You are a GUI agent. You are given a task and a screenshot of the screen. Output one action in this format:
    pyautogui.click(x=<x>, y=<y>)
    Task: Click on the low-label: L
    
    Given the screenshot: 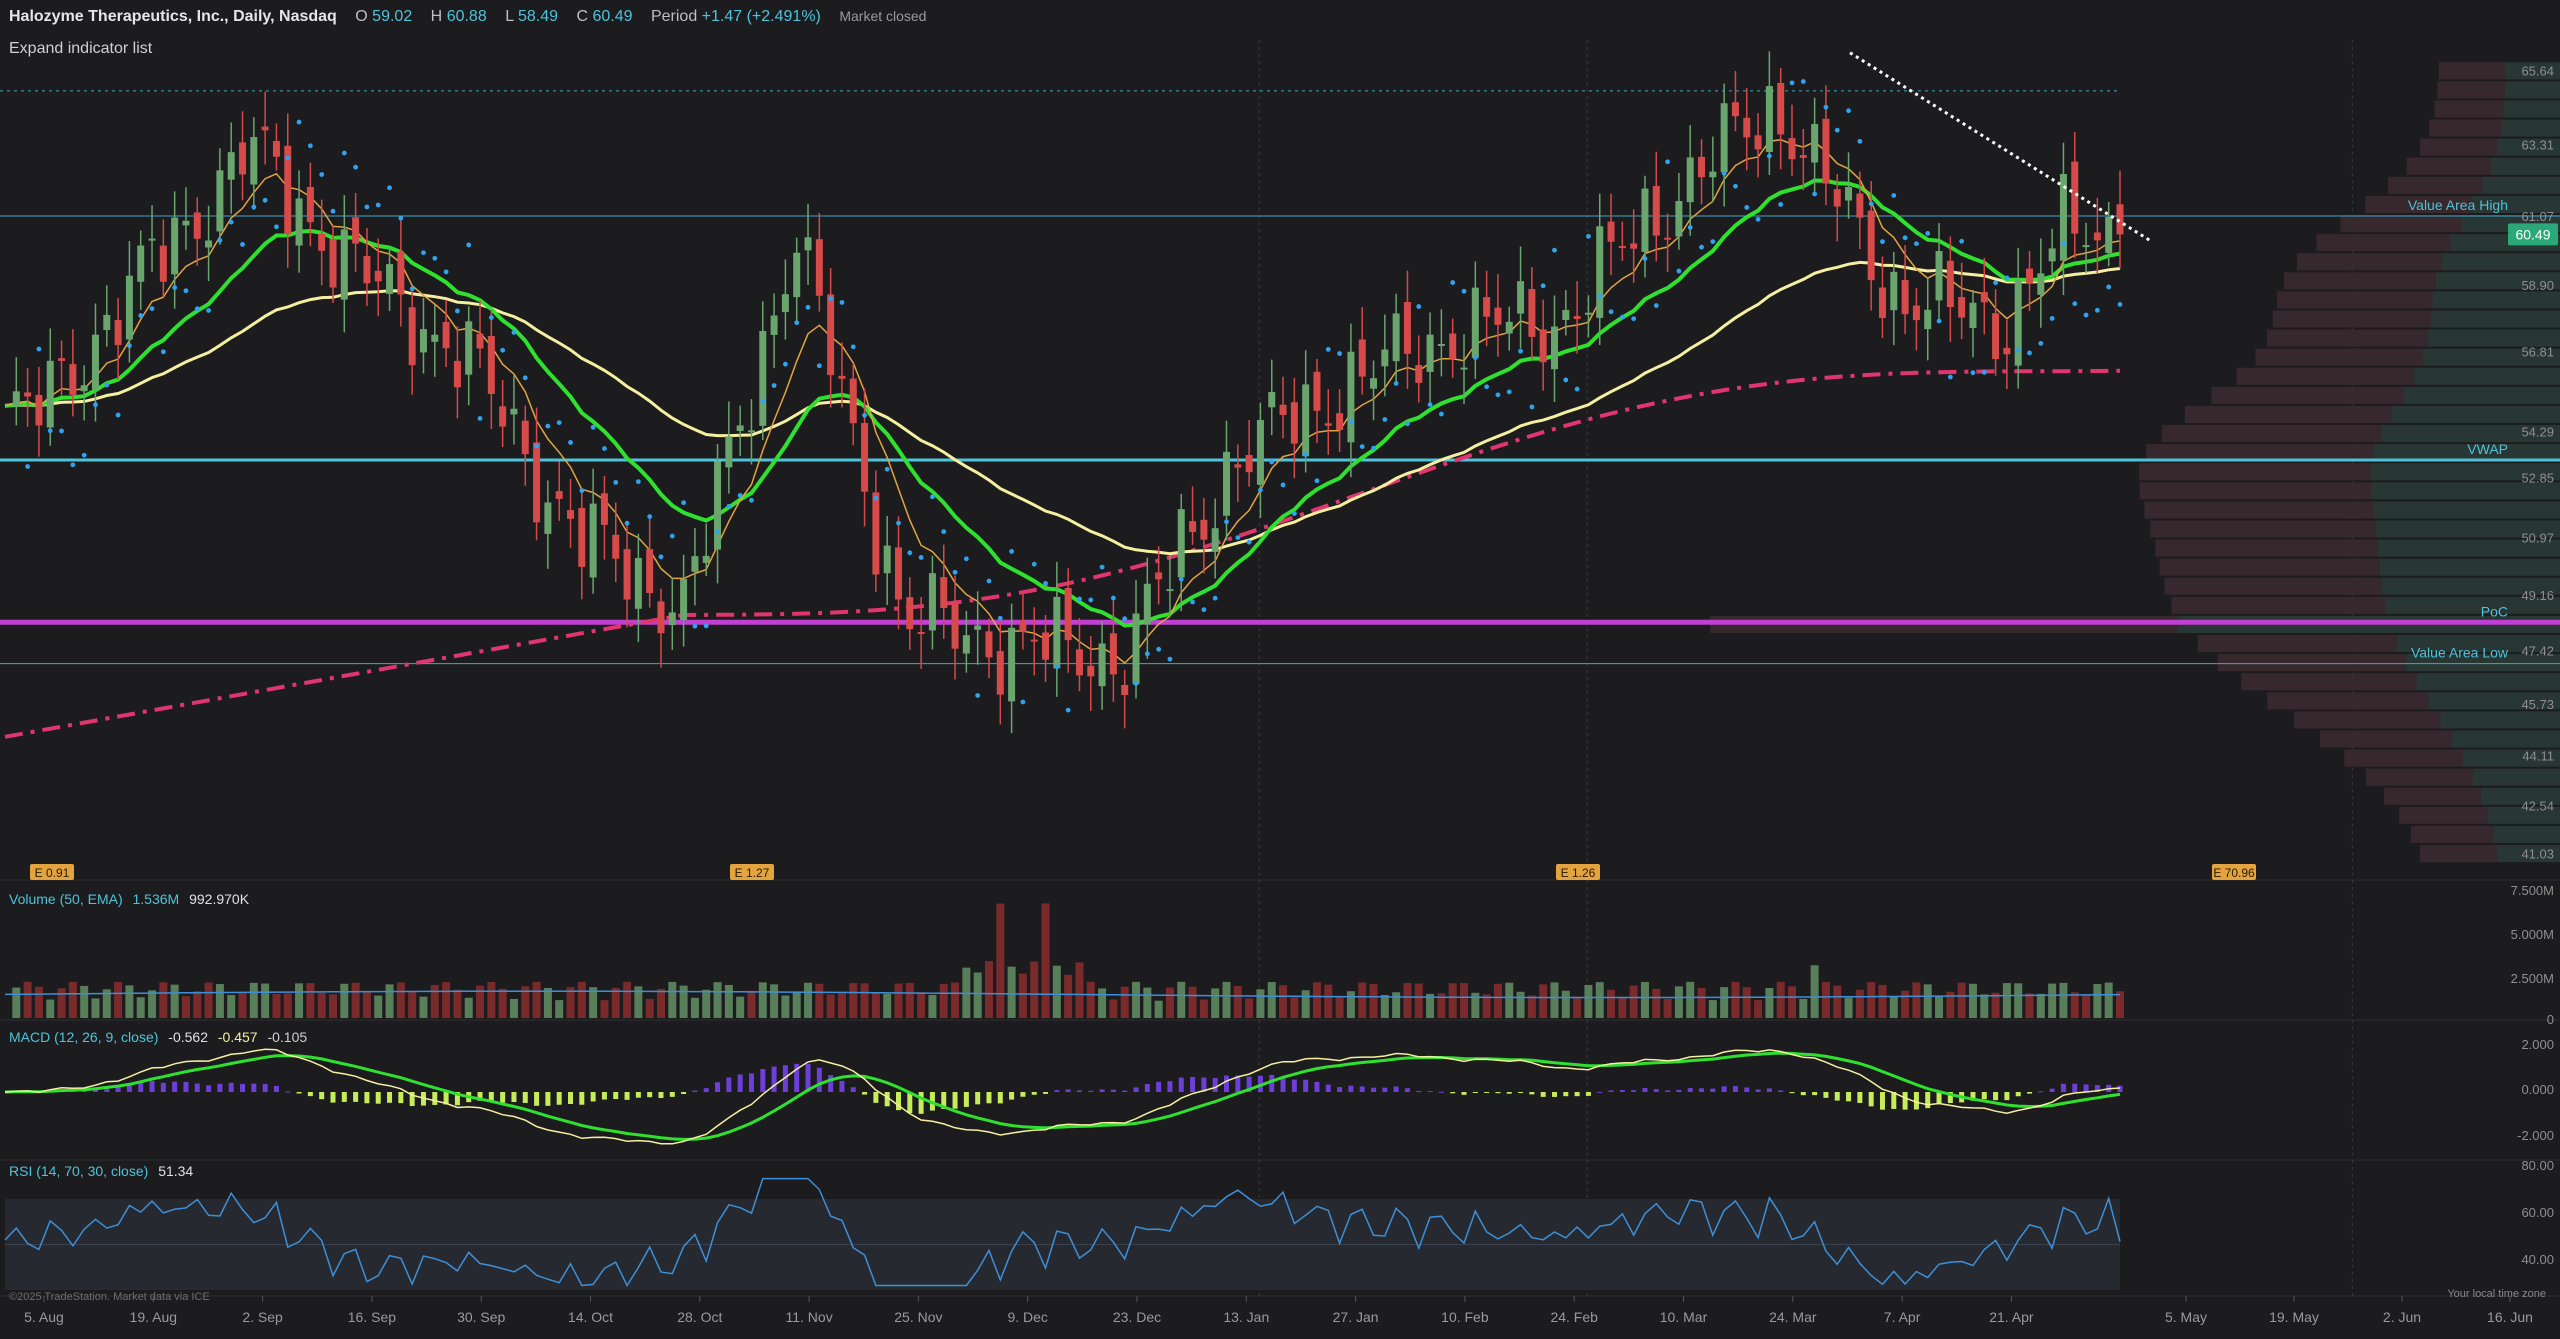 What is the action you would take?
    pyautogui.click(x=509, y=16)
    